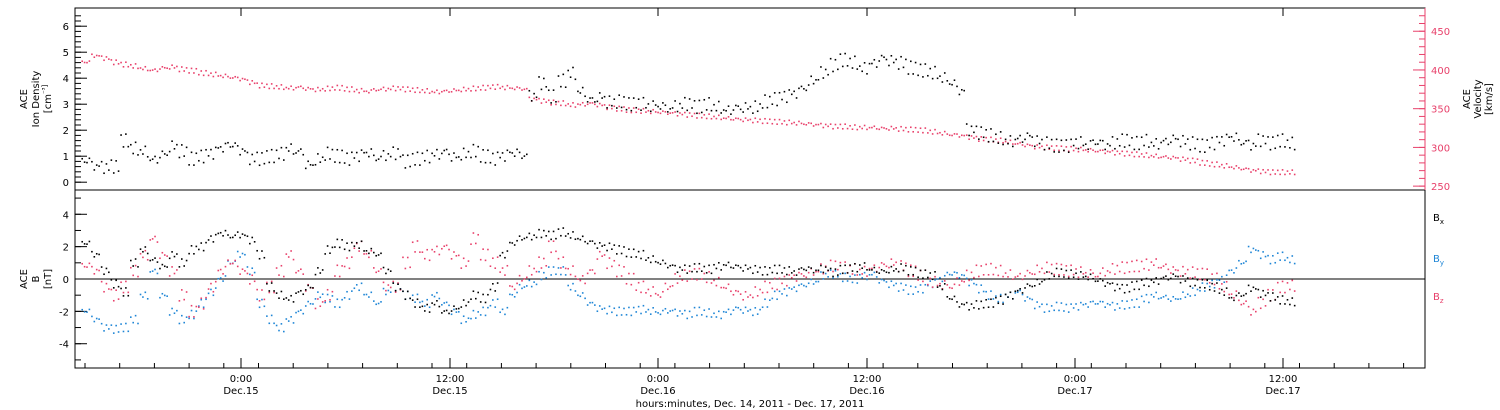 The width and height of the screenshot is (1500, 410). What do you see at coordinates (66, 79) in the screenshot?
I see `top-left-tick-label: 4` at bounding box center [66, 79].